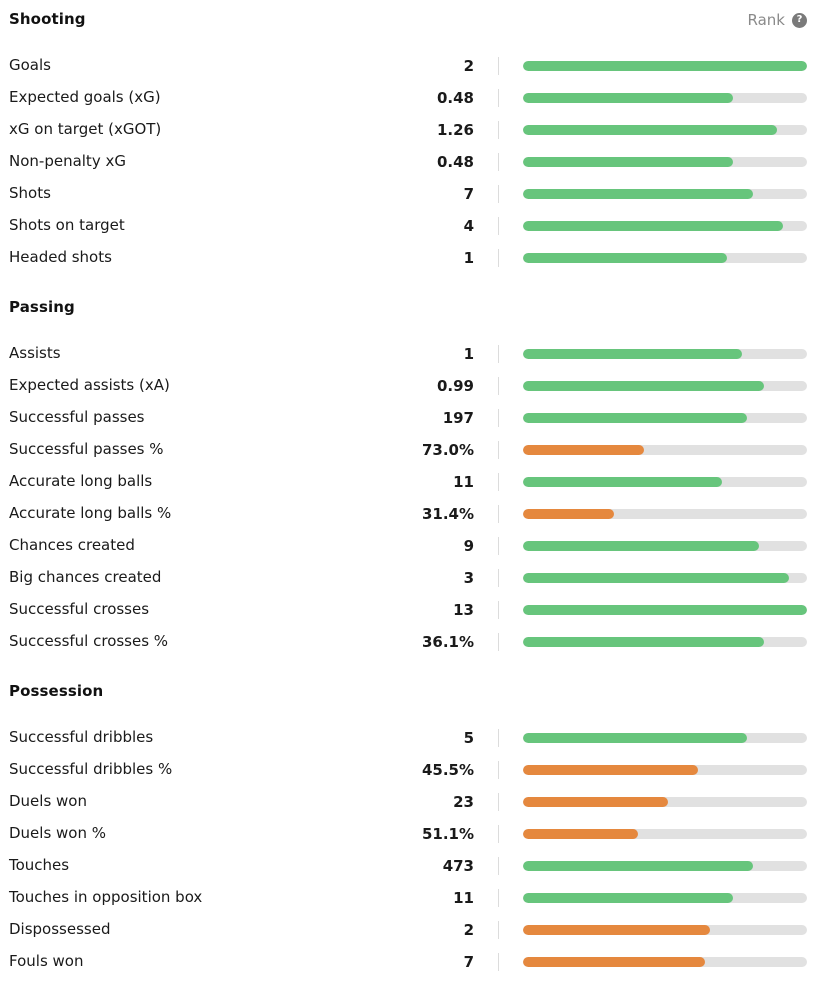 The image size is (826, 988). What do you see at coordinates (463, 482) in the screenshot?
I see `stat-value: 11` at bounding box center [463, 482].